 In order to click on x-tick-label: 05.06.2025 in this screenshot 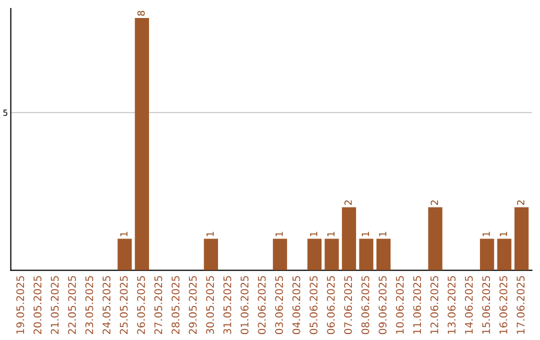, I will do `click(314, 305)`.